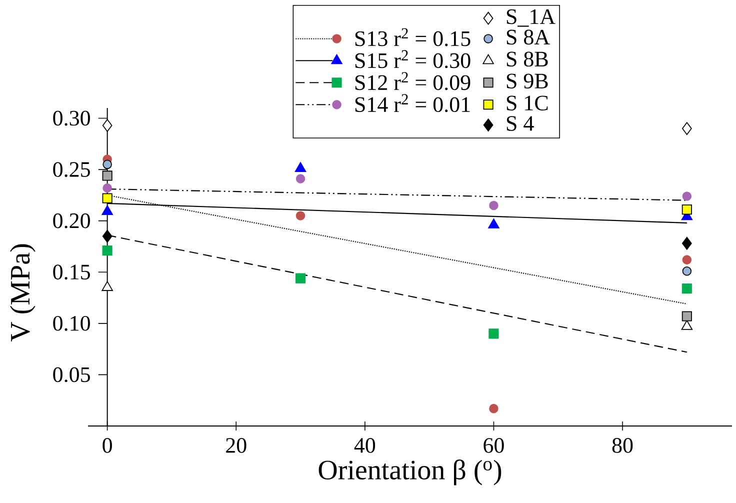  I want to click on legend-label: S 9B, so click(527, 81).